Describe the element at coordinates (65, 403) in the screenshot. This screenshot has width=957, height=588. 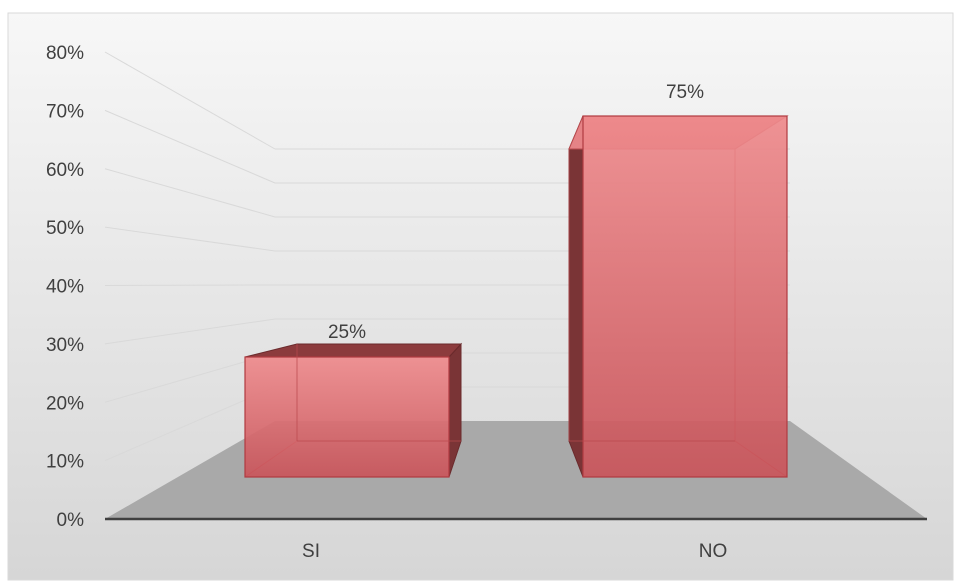
I see `y-tick-label: 20%` at that location.